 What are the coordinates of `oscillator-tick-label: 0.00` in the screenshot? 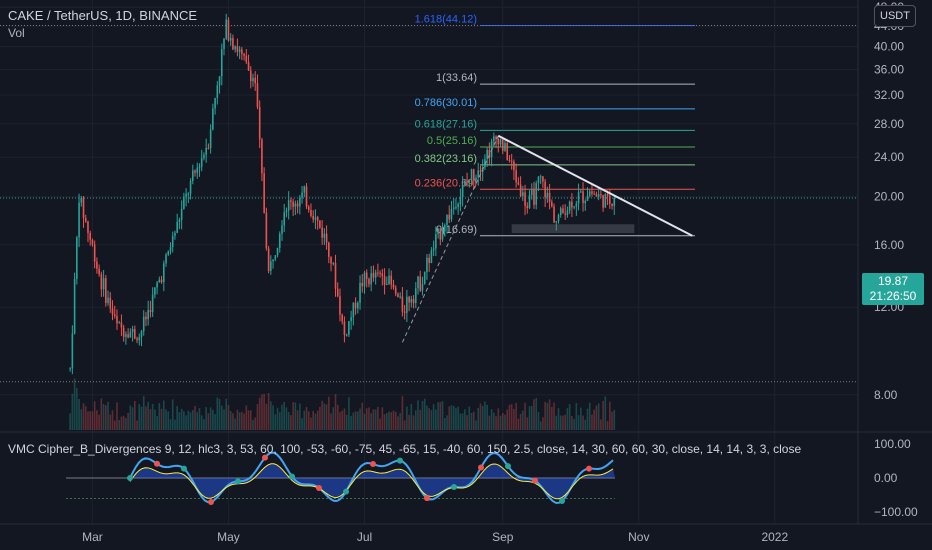 It's located at (886, 478).